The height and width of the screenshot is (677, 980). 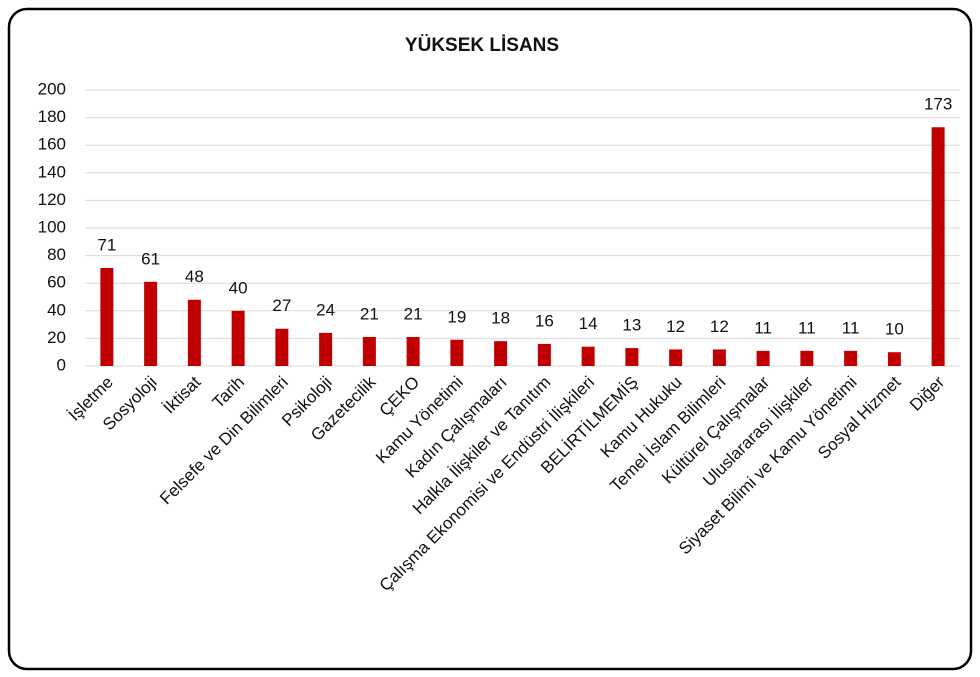 What do you see at coordinates (281, 305) in the screenshot?
I see `data-label: 27` at bounding box center [281, 305].